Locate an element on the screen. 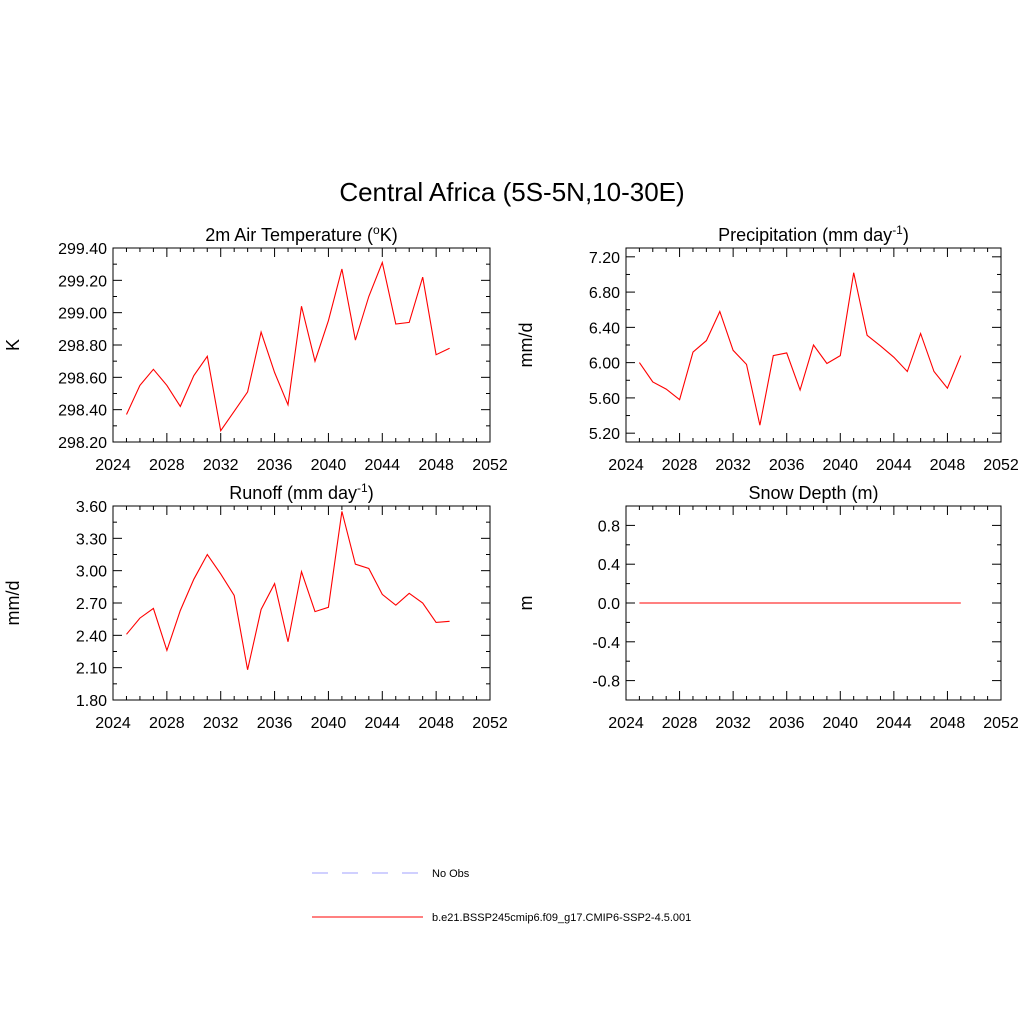 This screenshot has height=1024, width=1024. y-tick-label: 7.20 is located at coordinates (604, 258).